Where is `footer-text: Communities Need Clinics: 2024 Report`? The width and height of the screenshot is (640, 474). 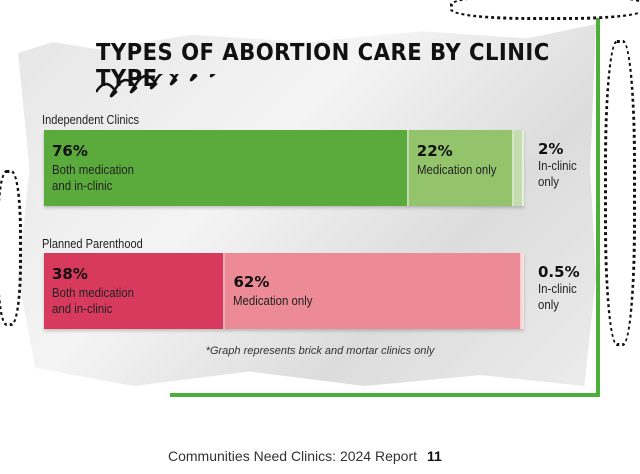 footer-text: Communities Need Clinics: 2024 Report is located at coordinates (292, 456).